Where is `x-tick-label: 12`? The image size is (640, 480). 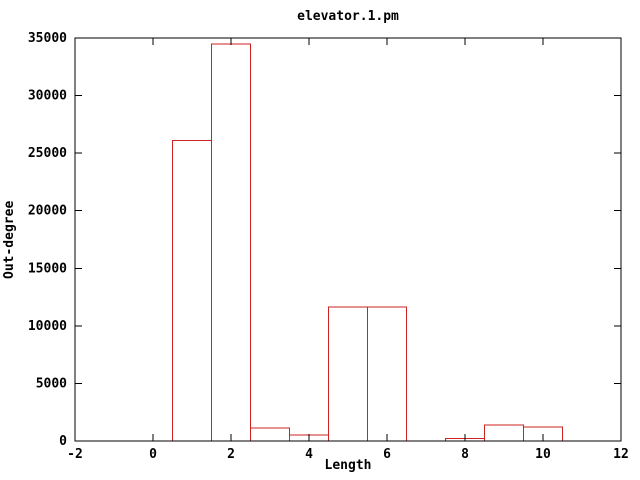 x-tick-label: 12 is located at coordinates (621, 454).